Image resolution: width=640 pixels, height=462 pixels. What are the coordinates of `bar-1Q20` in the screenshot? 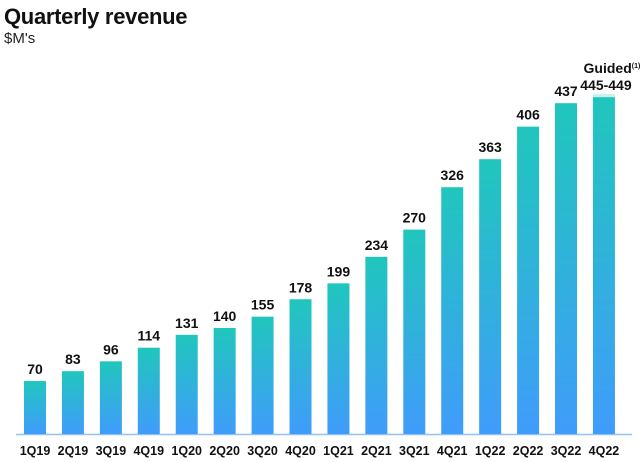 It's located at (186, 384).